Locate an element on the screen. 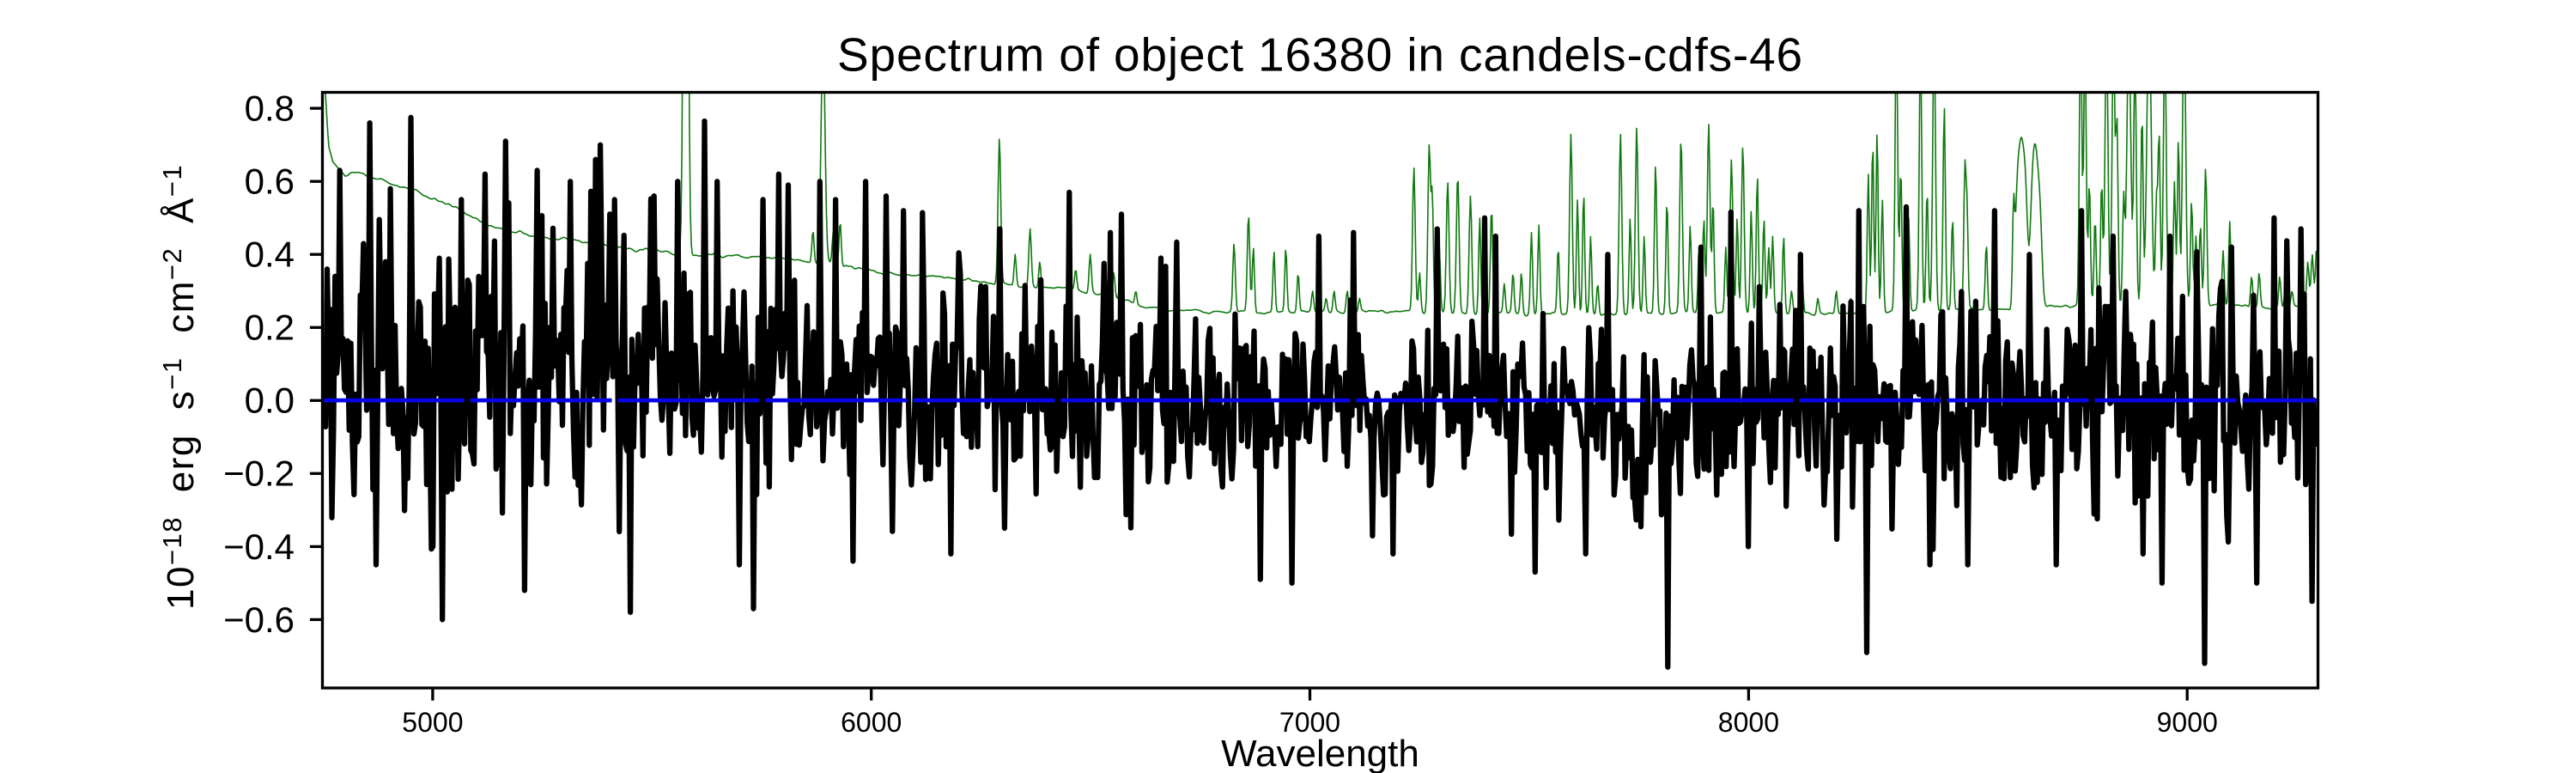 Image resolution: width=2576 pixels, height=773 pixels. svg-text: 6000 is located at coordinates (872, 722).